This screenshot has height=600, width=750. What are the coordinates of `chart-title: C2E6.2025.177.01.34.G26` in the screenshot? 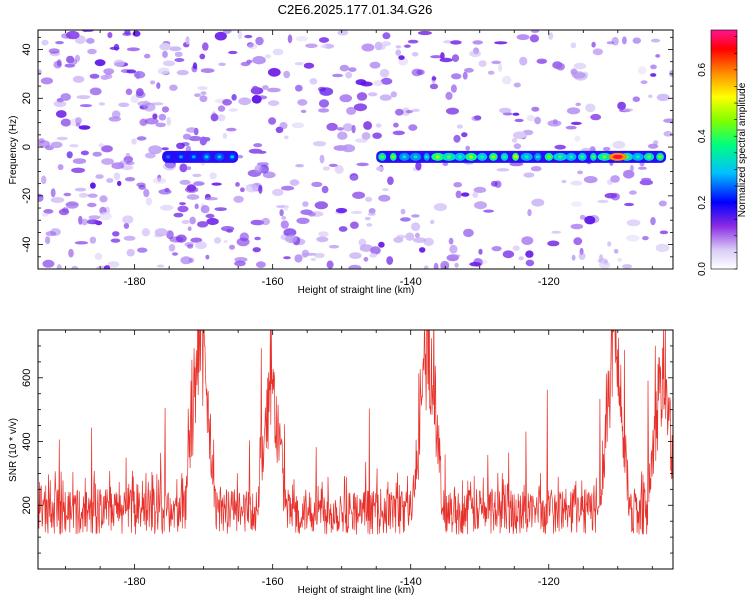 It's located at (355, 9).